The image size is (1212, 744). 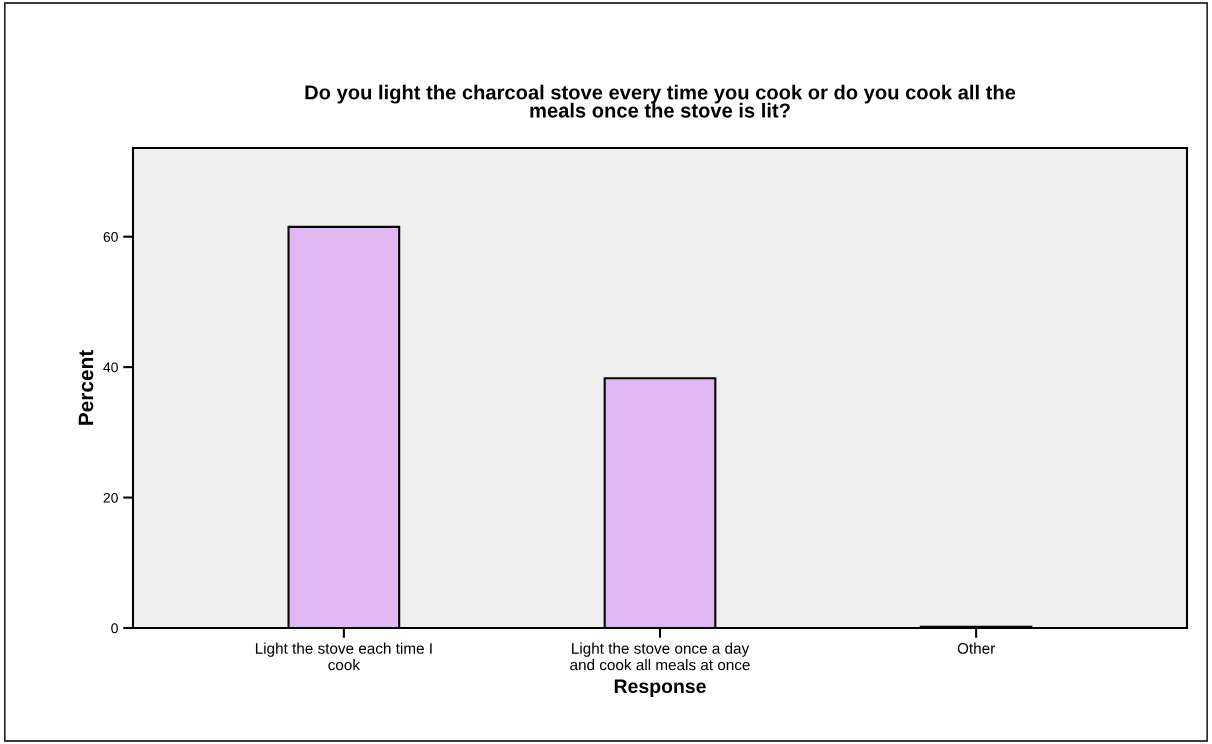 What do you see at coordinates (976, 648) in the screenshot?
I see `x-tick-label: Other` at bounding box center [976, 648].